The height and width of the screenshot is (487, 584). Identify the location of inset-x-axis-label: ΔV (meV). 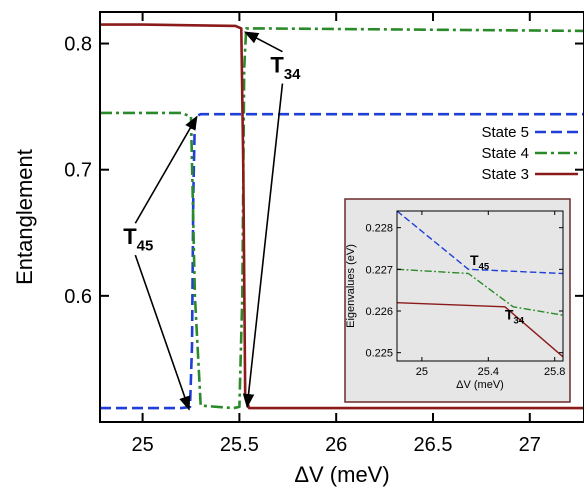
(480, 385).